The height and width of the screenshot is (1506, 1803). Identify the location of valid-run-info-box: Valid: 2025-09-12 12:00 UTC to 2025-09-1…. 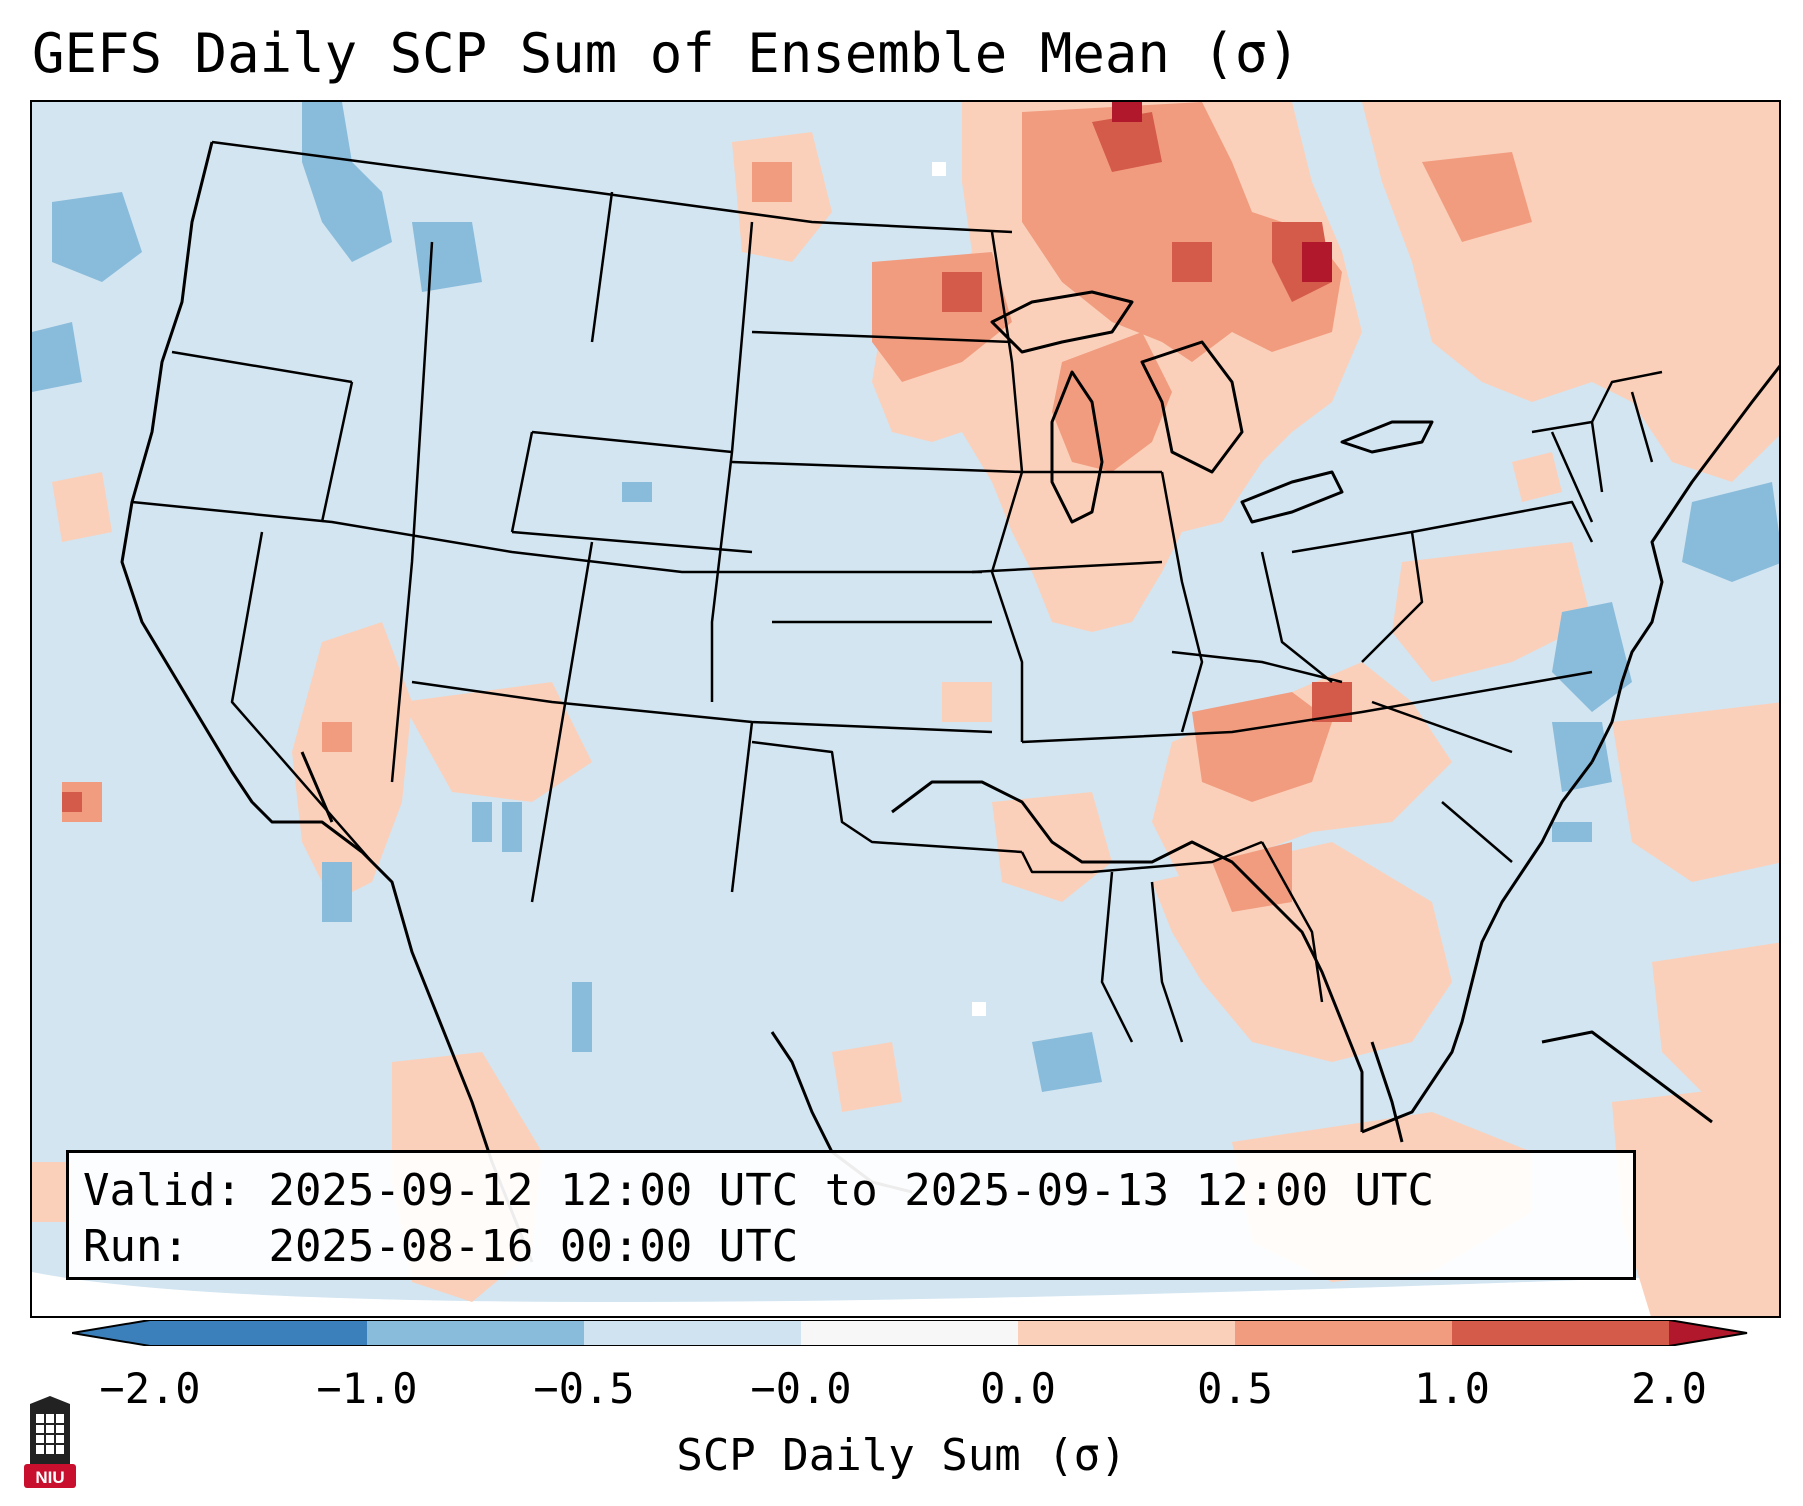
(851, 1215).